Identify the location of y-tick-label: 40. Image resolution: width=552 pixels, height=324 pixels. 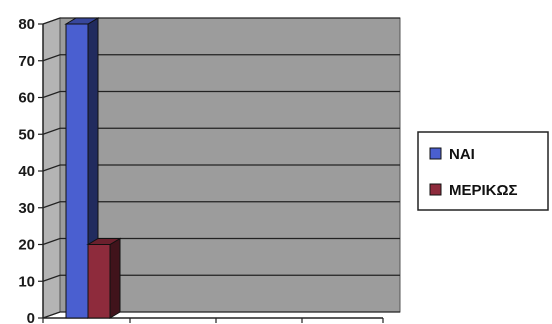
(26, 171).